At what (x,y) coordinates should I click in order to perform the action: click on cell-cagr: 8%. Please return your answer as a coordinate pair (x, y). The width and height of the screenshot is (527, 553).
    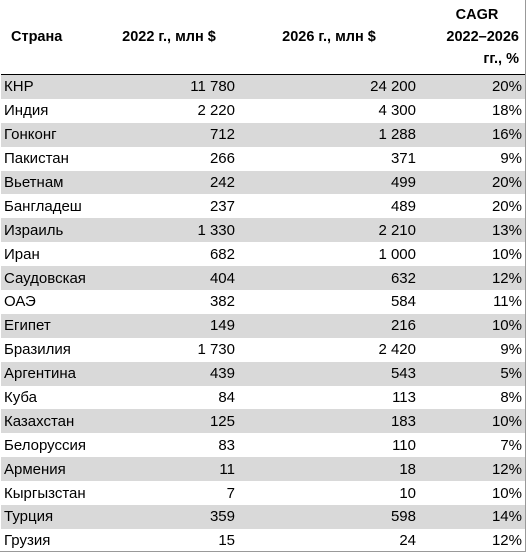
    Looking at the image, I should click on (472, 397).